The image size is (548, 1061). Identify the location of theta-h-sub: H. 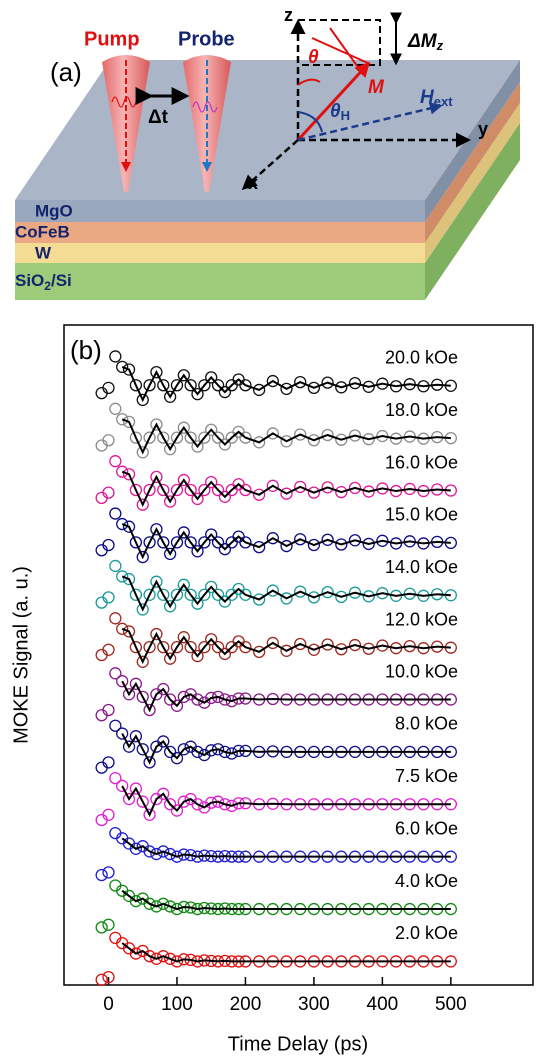
(345, 115).